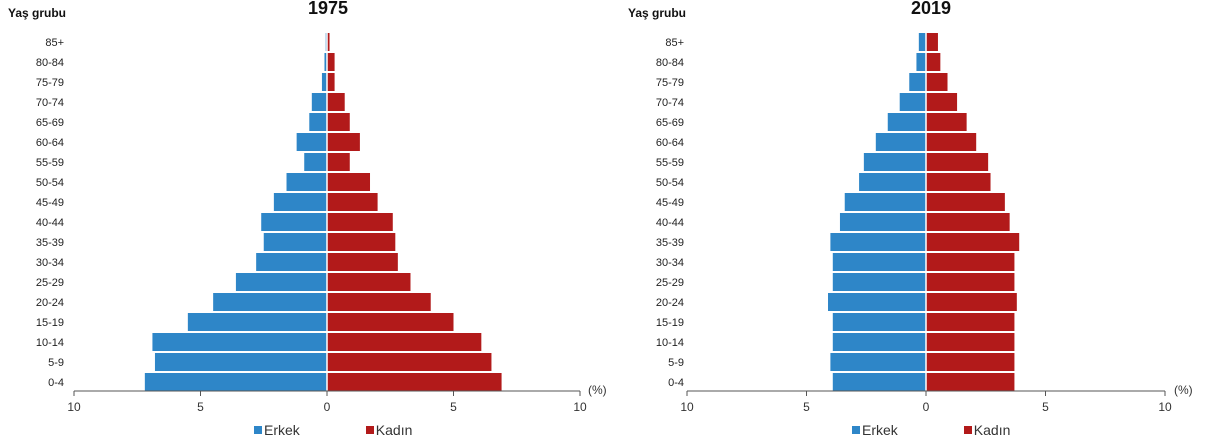 The width and height of the screenshot is (1210, 447). Describe the element at coordinates (328, 9) in the screenshot. I see `chart-title: 1975` at that location.